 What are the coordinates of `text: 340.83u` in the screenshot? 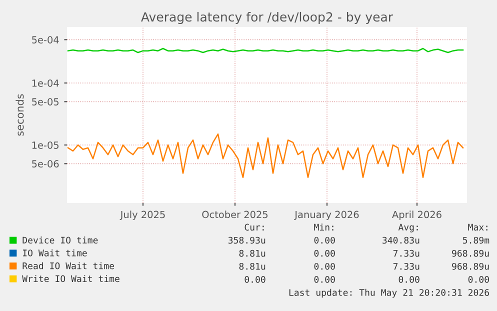 It's located at (401, 240).